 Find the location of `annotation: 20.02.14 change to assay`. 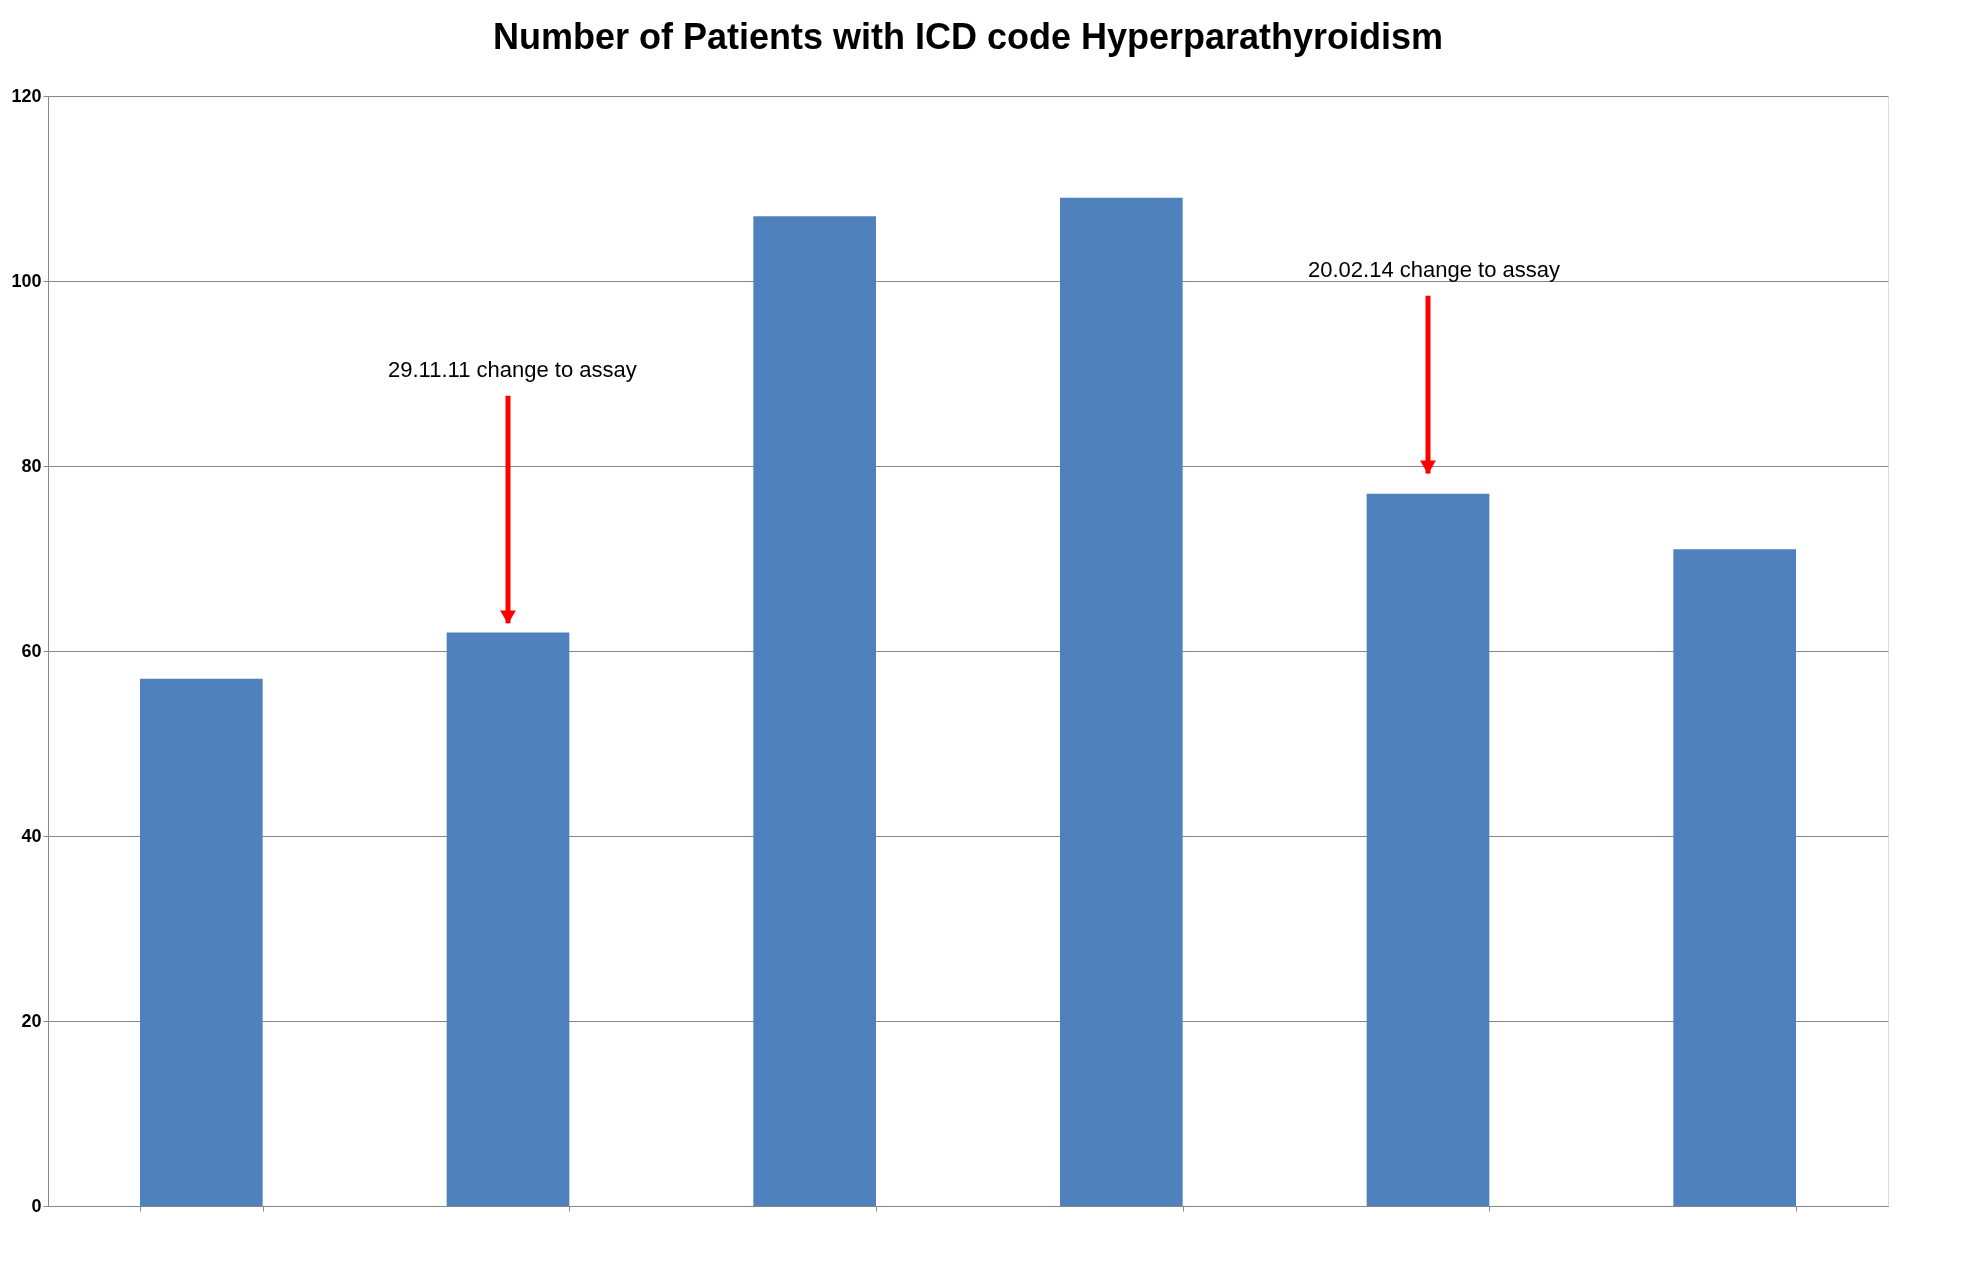

annotation: 20.02.14 change to assay is located at coordinates (1434, 269).